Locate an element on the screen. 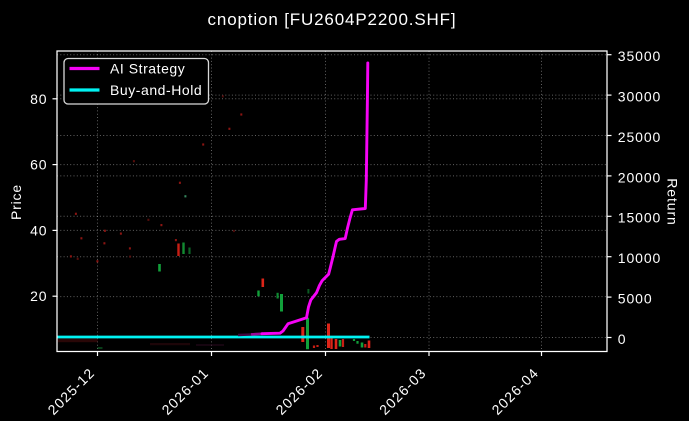 The image size is (689, 421). svg-text: Buy-and-Hold is located at coordinates (156, 90).